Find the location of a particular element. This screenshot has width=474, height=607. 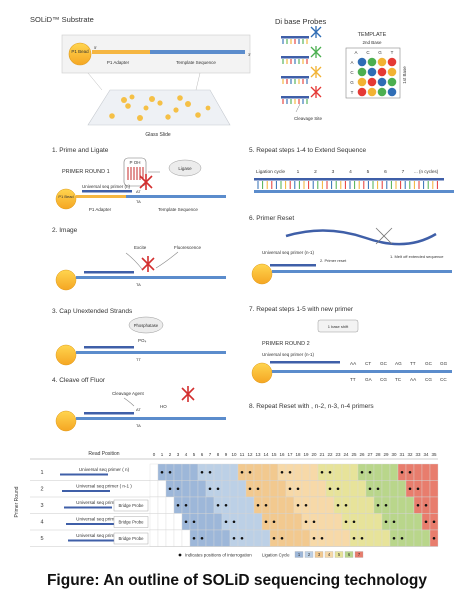

svg-text: 1 is located at coordinates (41, 473).